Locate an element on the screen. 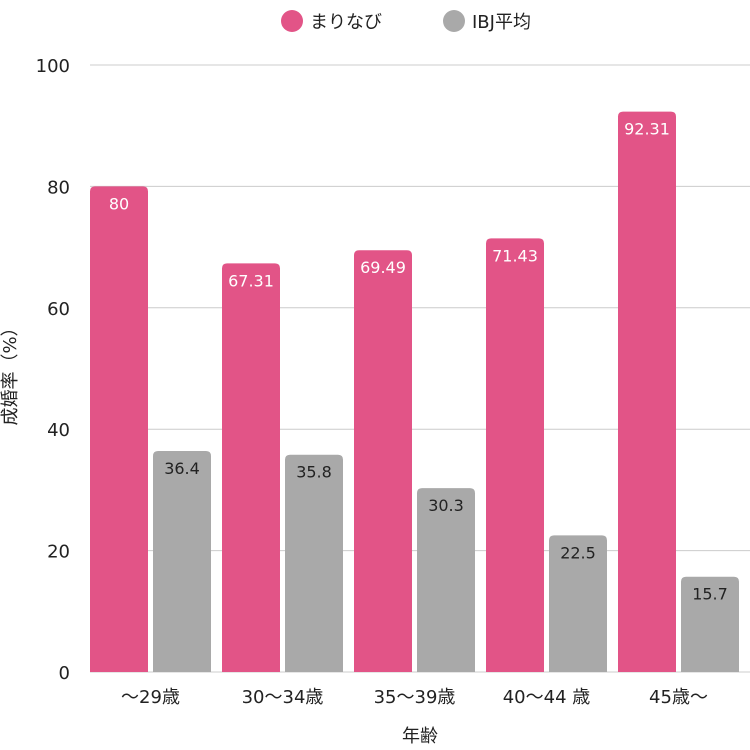 This screenshot has height=750, width=750. y-tick-label: 20 is located at coordinates (58, 552).